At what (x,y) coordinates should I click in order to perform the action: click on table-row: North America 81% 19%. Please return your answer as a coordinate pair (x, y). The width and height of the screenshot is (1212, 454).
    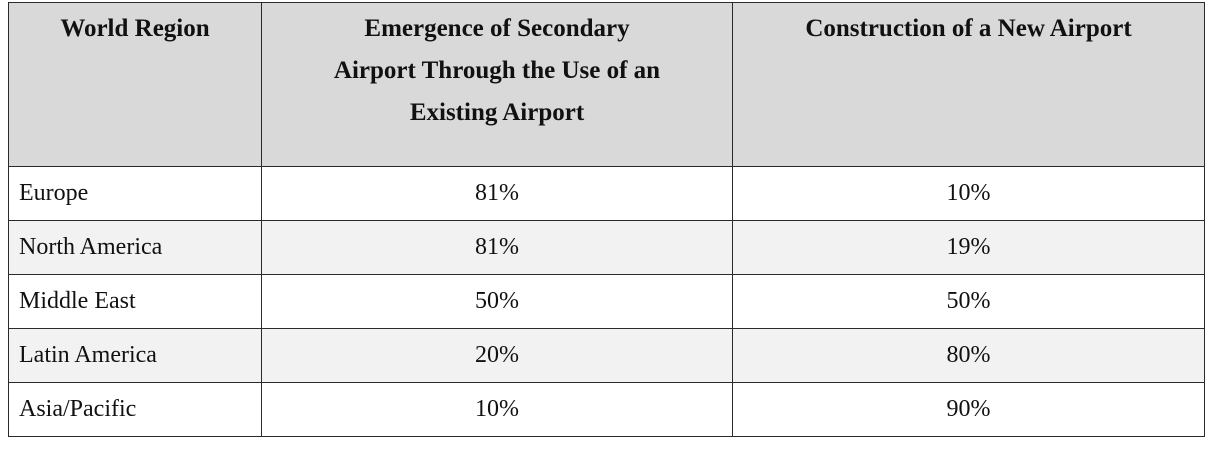
    Looking at the image, I should click on (606, 247).